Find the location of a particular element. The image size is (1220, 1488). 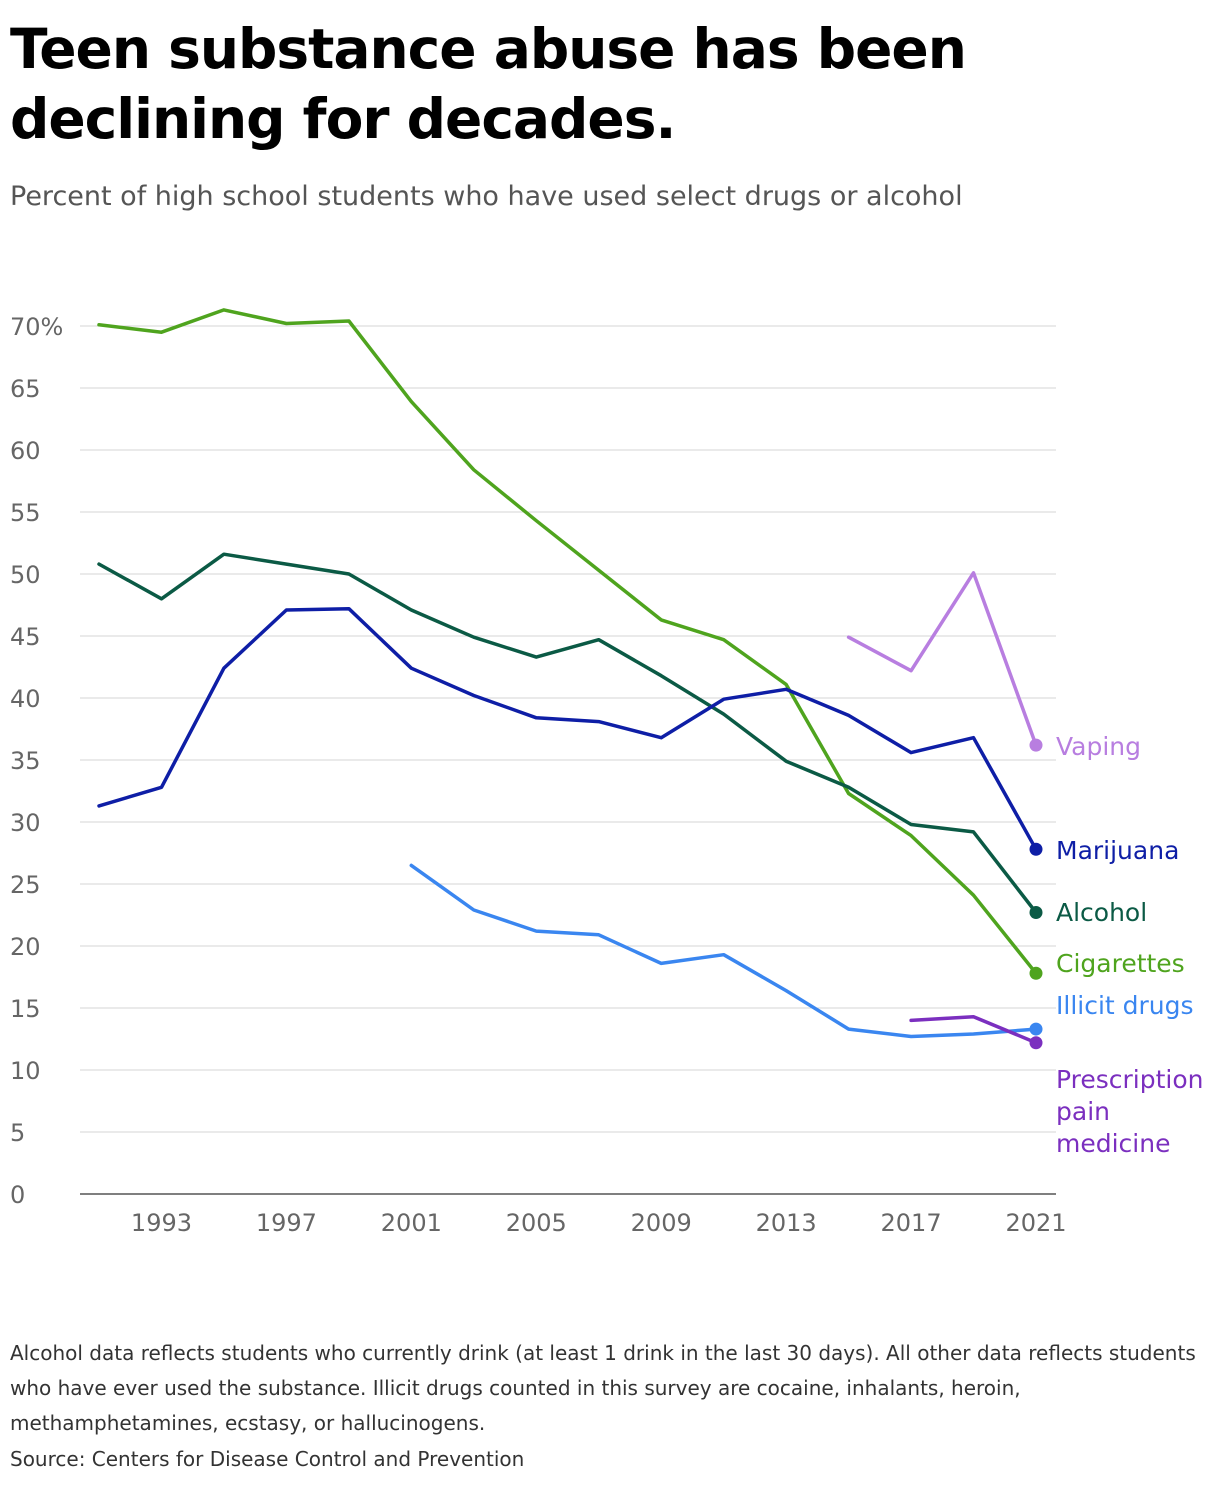

x-tick-label: 1997 is located at coordinates (286, 1223).